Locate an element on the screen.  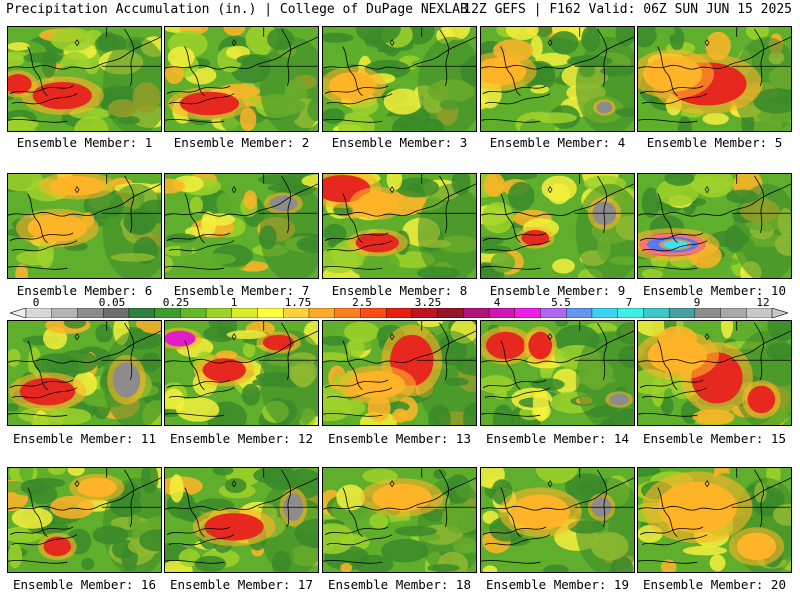
colorbar-tick-labels: 0 0.05 0.25 1 1.75 2.5 3.25 4 5.5 7 9 12 is located at coordinates (399, 302).